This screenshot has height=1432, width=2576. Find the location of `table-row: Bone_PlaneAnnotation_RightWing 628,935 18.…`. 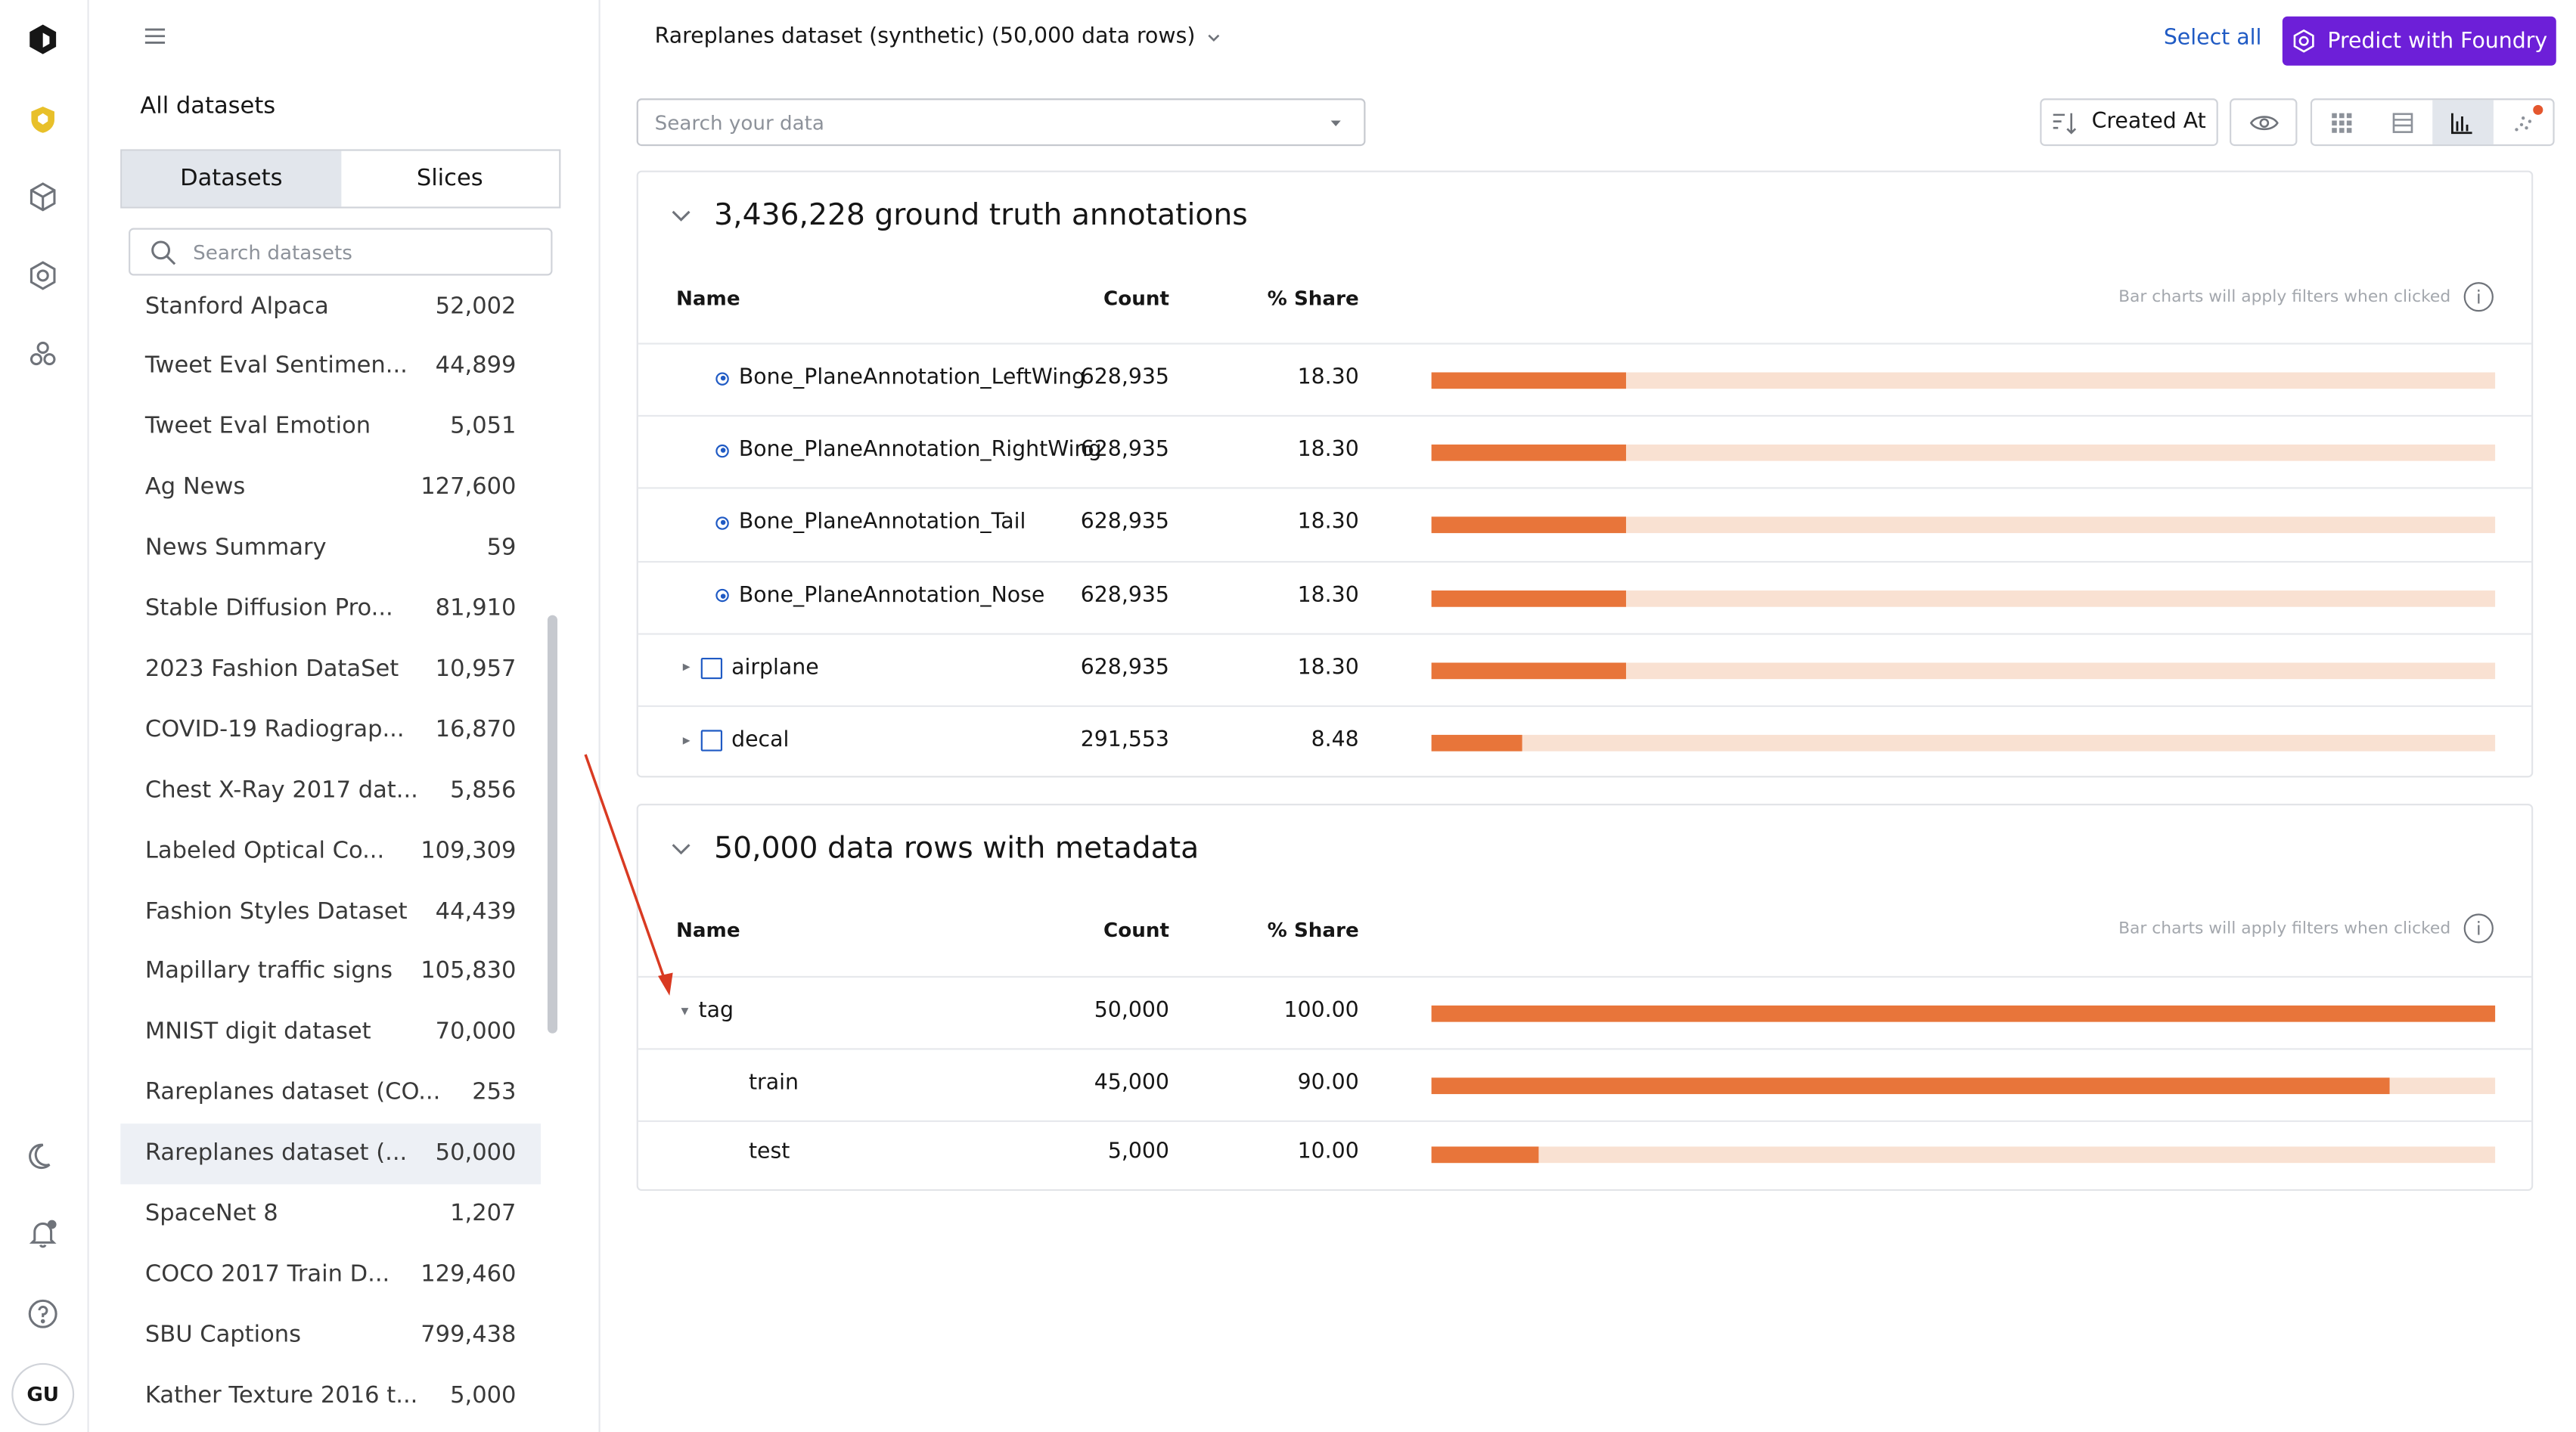

table-row: Bone_PlaneAnnotation_RightWing 628,935 18.… is located at coordinates (1585, 451).